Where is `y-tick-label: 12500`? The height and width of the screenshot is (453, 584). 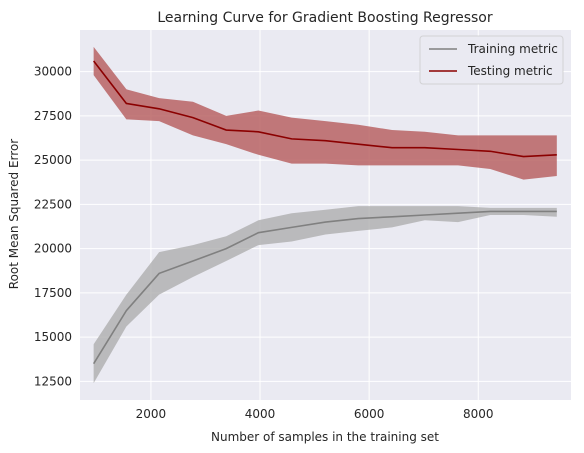
y-tick-label: 12500 is located at coordinates (53, 381).